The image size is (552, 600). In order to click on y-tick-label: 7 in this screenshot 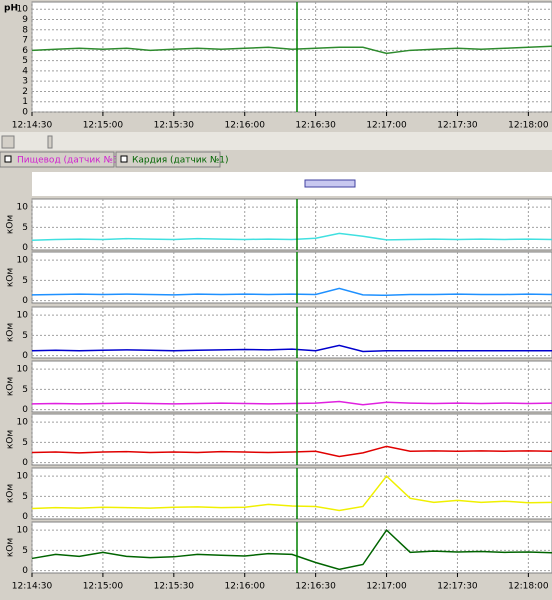, I will do `click(25, 41)`.